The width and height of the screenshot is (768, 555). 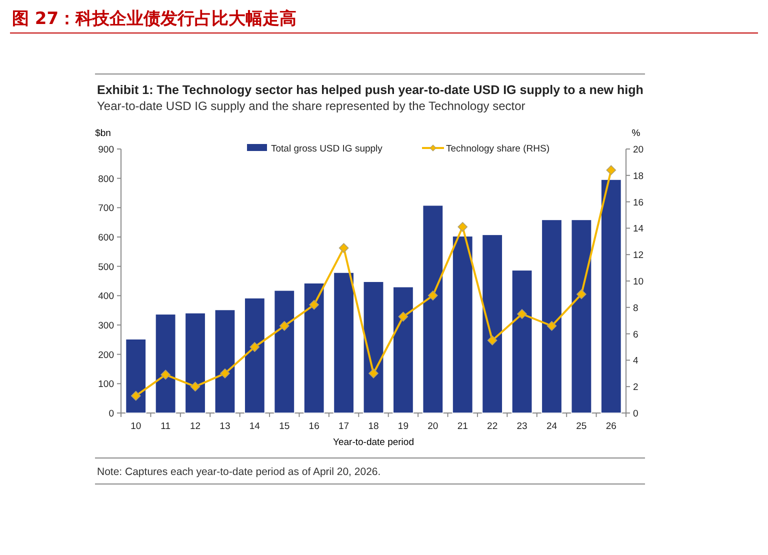 What do you see at coordinates (284, 426) in the screenshot?
I see `x-tick-label: 15` at bounding box center [284, 426].